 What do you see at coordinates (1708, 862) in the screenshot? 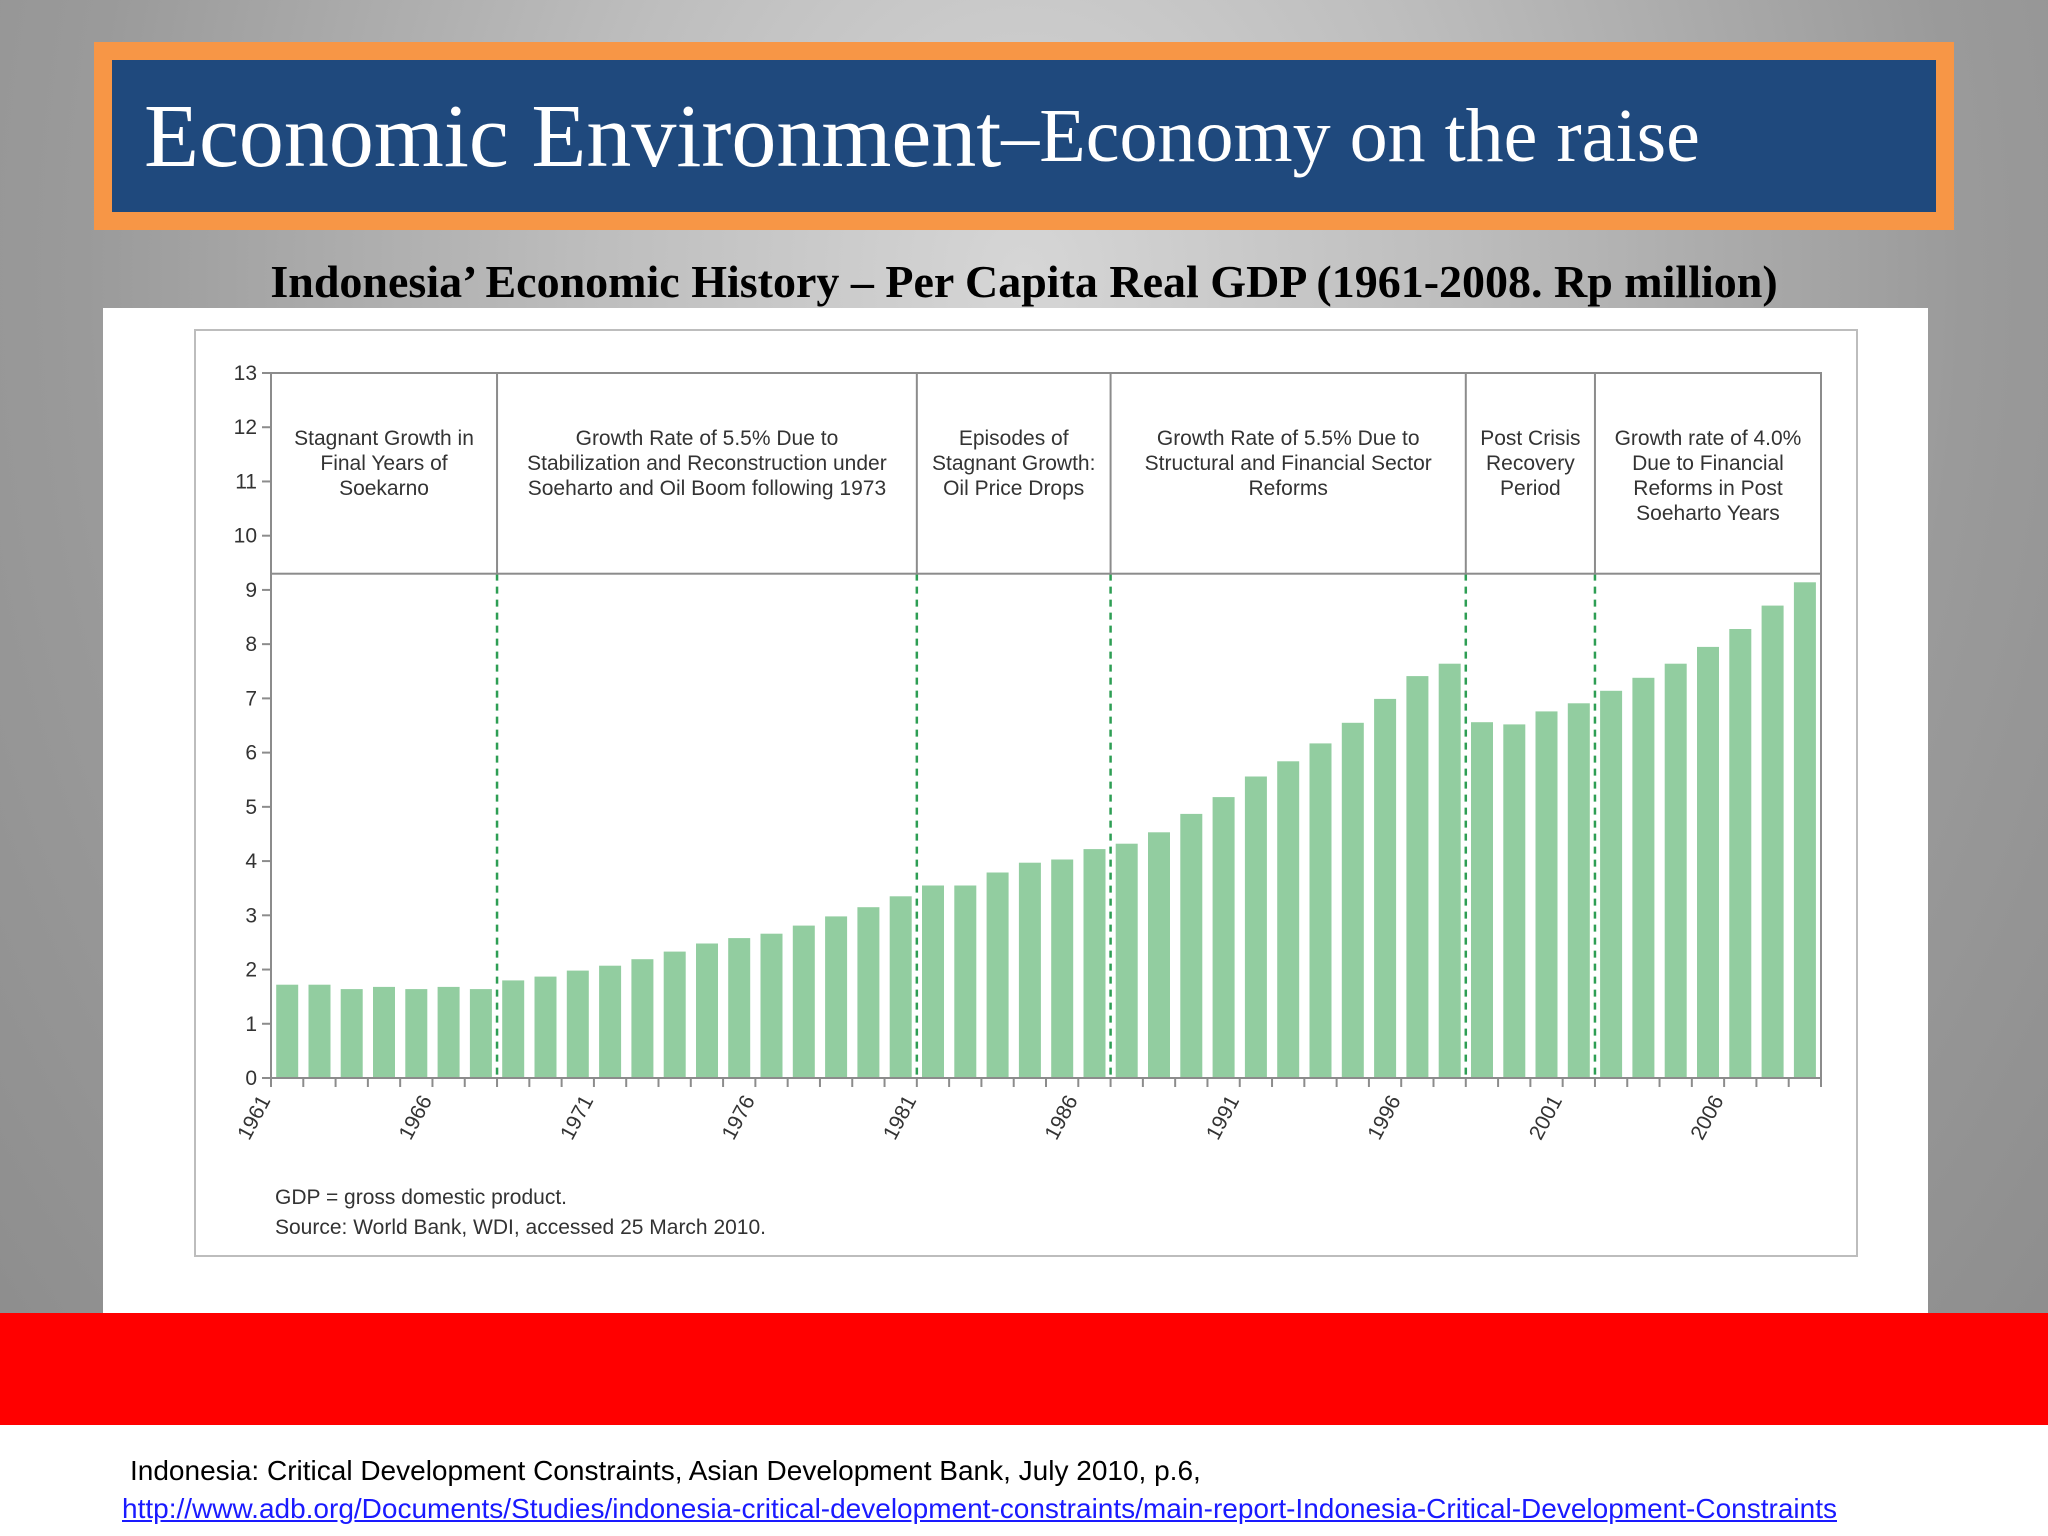
I see `bar-2005` at bounding box center [1708, 862].